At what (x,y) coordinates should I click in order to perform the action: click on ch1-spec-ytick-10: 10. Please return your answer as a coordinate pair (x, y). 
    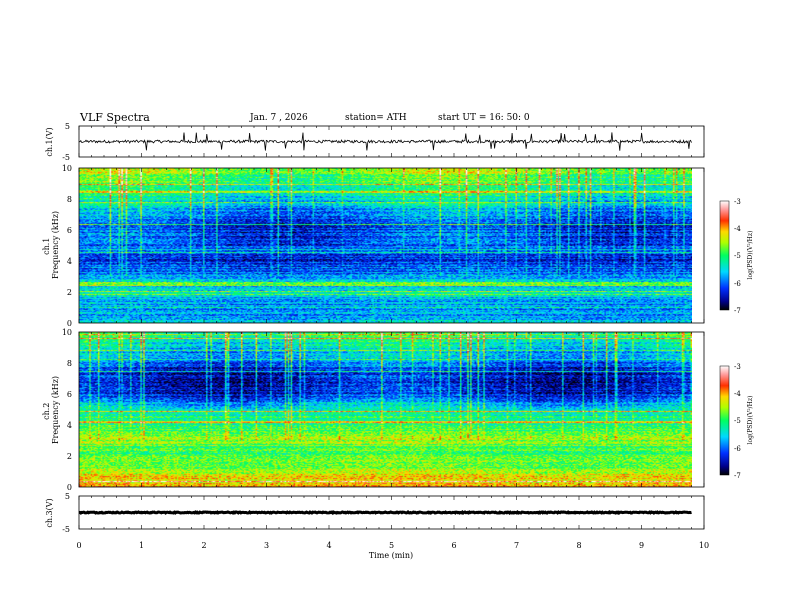
    Looking at the image, I should click on (67, 168).